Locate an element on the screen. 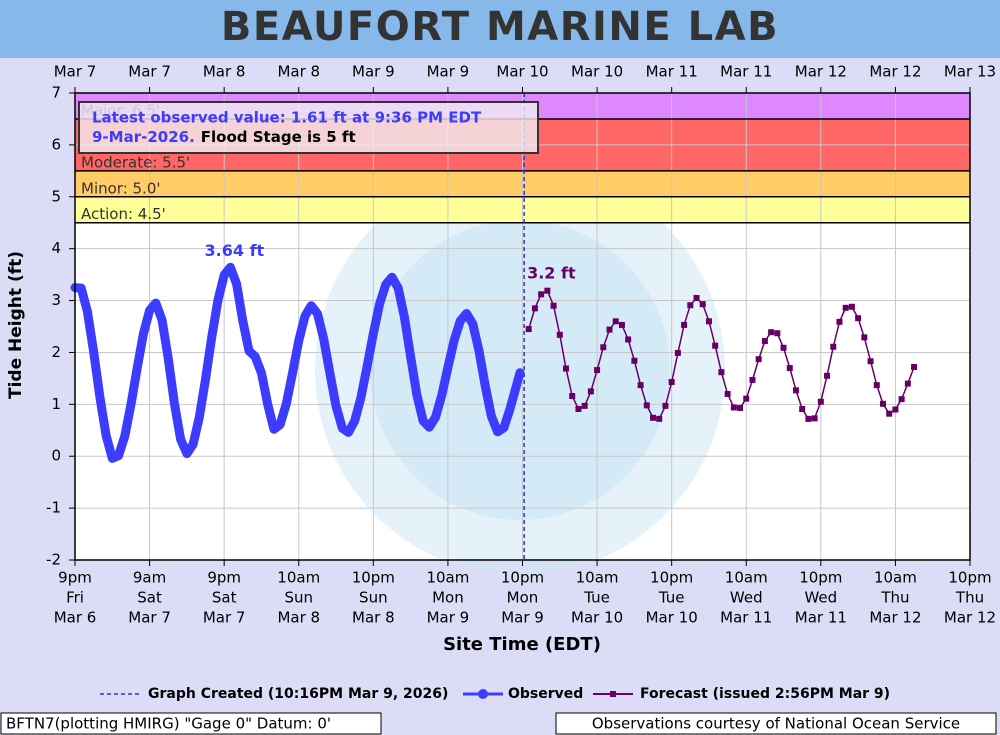 The image size is (1000, 735). legend-forecast: Forecast (issued 2:56PM Mar 9) is located at coordinates (765, 694).